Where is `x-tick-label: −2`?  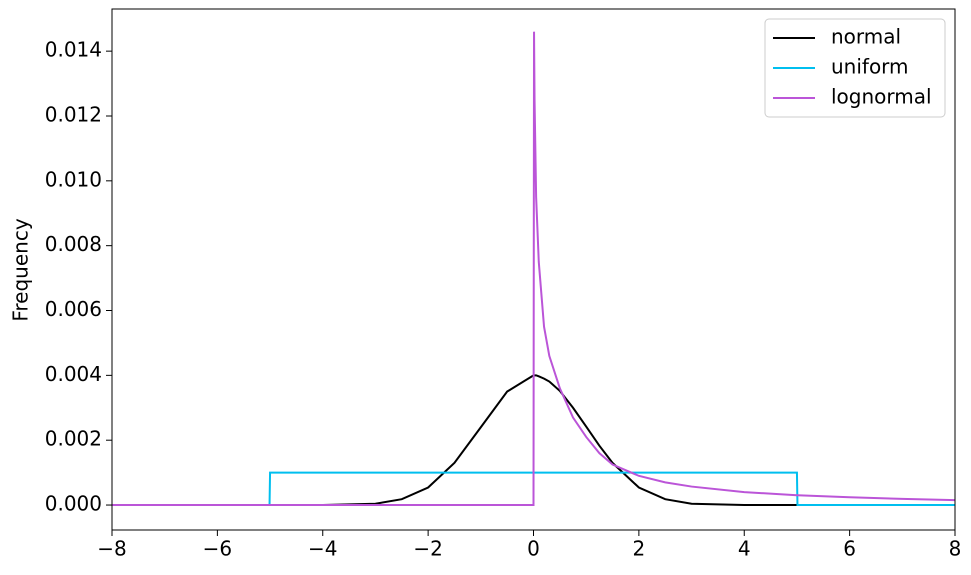
x-tick-label: −2 is located at coordinates (427, 549).